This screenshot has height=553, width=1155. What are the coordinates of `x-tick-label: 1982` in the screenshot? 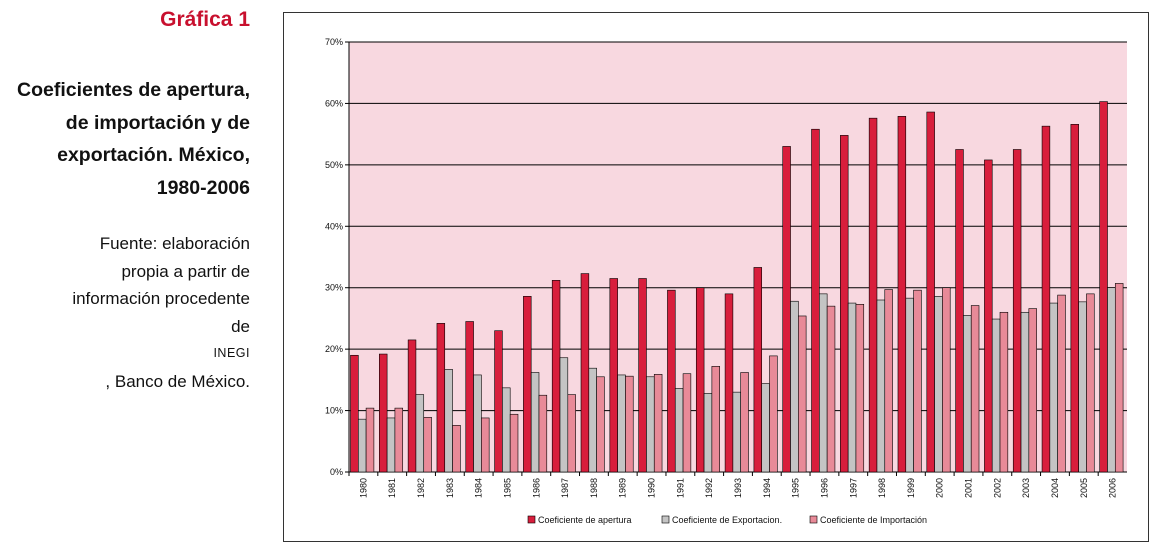 It's located at (421, 488).